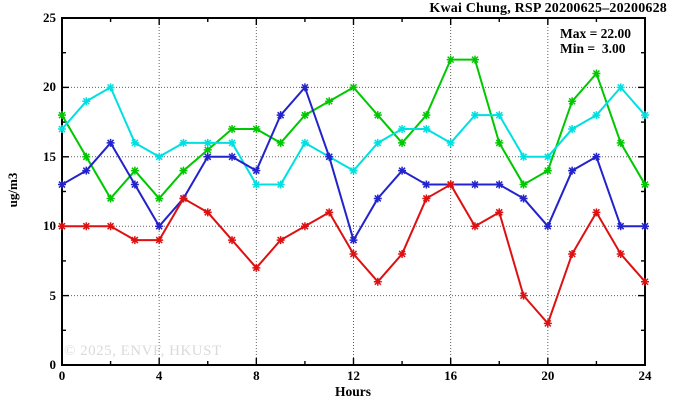 The width and height of the screenshot is (674, 409). Describe the element at coordinates (451, 375) in the screenshot. I see `x-tick-label: 16` at that location.